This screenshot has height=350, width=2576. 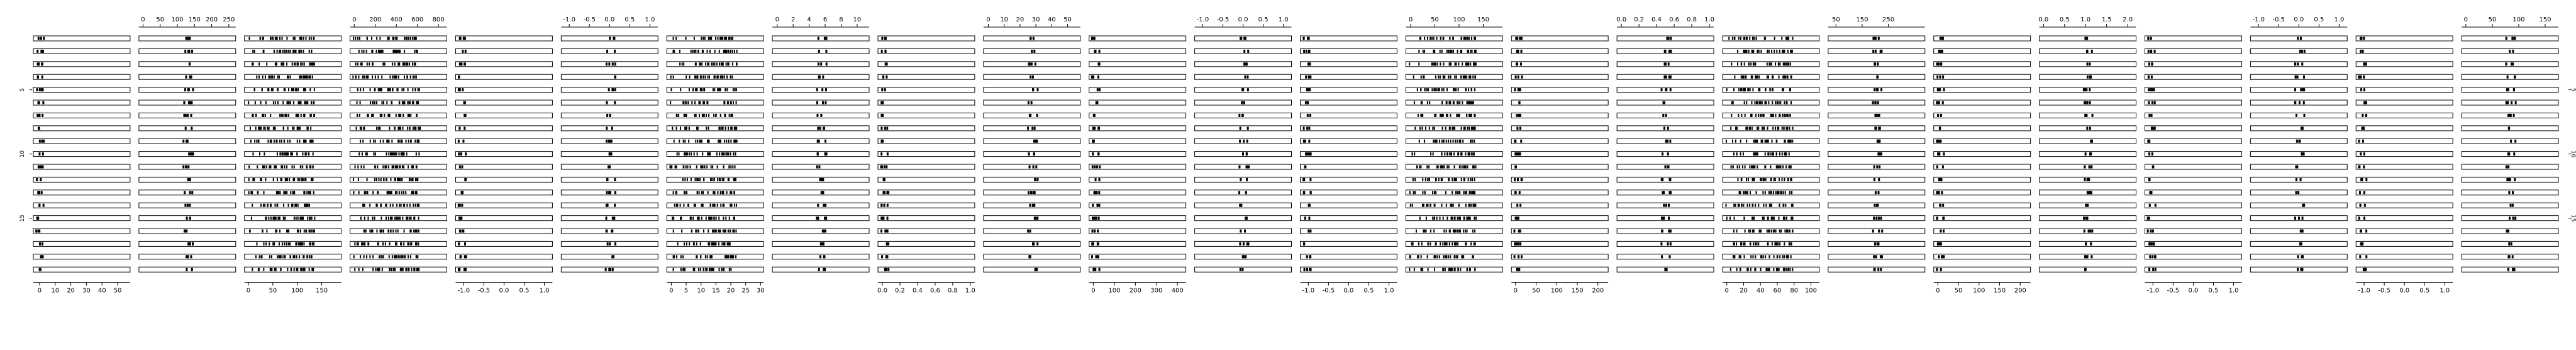 What do you see at coordinates (1639, 19) in the screenshot?
I see `tick-label: 0.2` at bounding box center [1639, 19].